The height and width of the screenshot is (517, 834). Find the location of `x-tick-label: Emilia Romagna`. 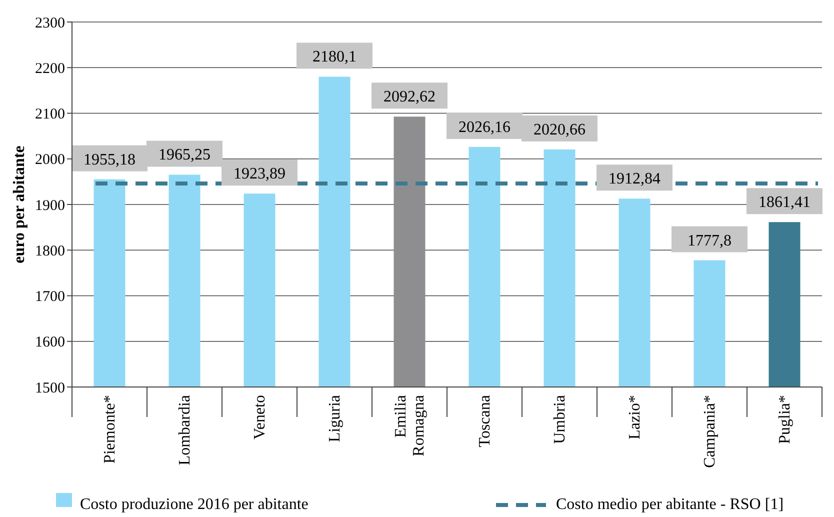

x-tick-label: Emilia Romagna is located at coordinates (410, 425).